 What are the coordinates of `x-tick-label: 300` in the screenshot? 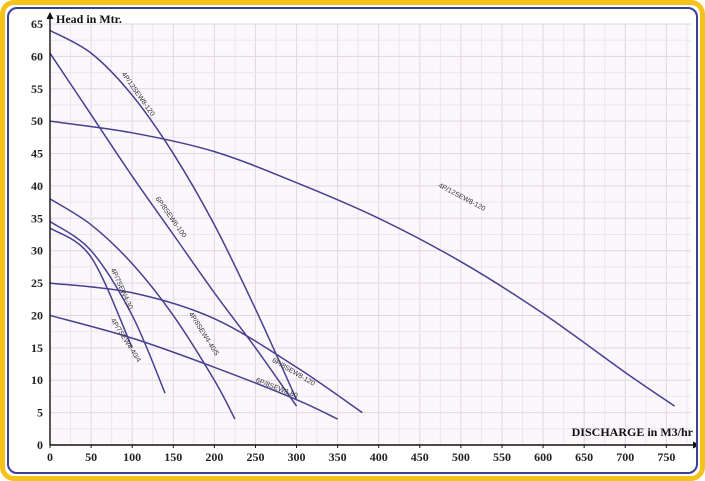 It's located at (297, 457).